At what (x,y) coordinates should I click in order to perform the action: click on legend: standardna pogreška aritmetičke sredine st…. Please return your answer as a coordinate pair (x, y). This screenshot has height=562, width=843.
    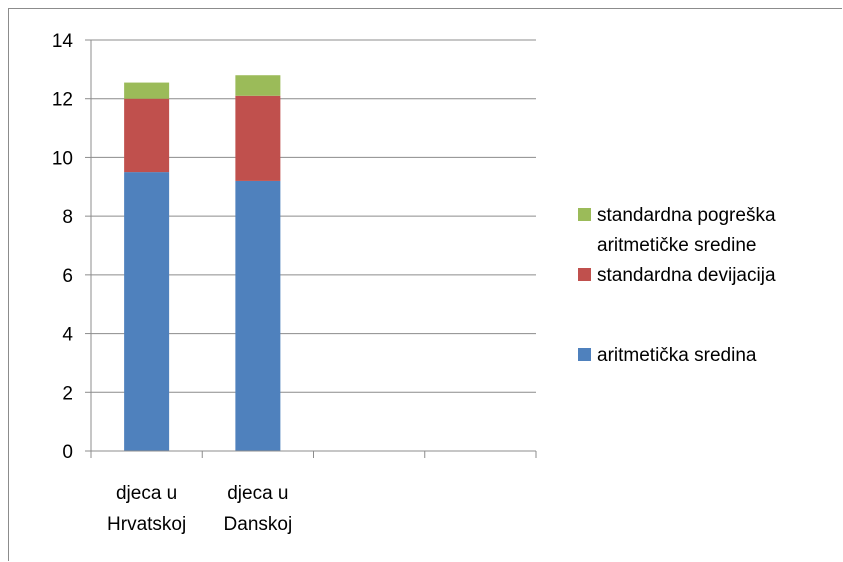
    Looking at the image, I should click on (677, 285).